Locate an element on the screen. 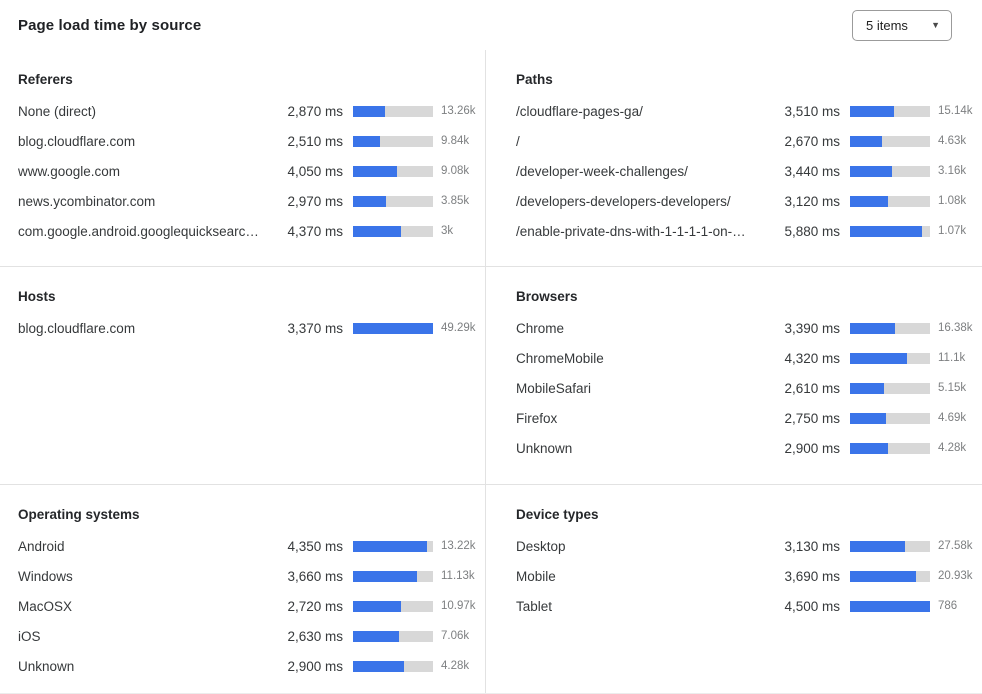  referer-row: news.ycombinator.com 2,970 ms 3.85k is located at coordinates (247, 201).